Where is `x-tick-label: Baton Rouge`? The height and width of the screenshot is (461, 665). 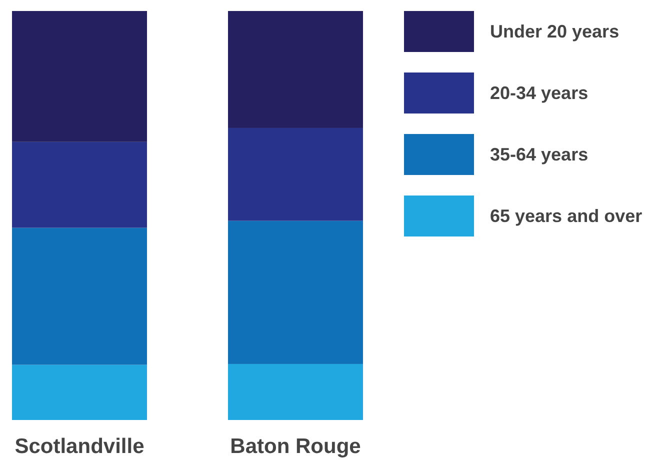 x-tick-label: Baton Rouge is located at coordinates (295, 446).